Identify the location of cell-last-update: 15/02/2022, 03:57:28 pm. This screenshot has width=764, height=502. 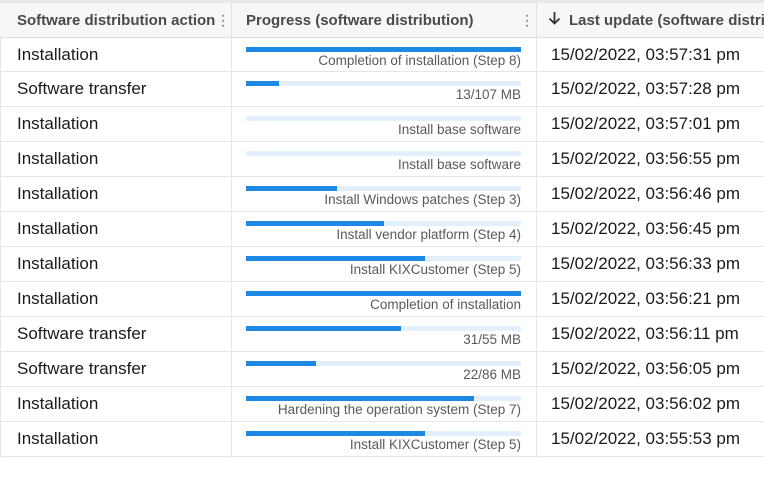
(646, 88).